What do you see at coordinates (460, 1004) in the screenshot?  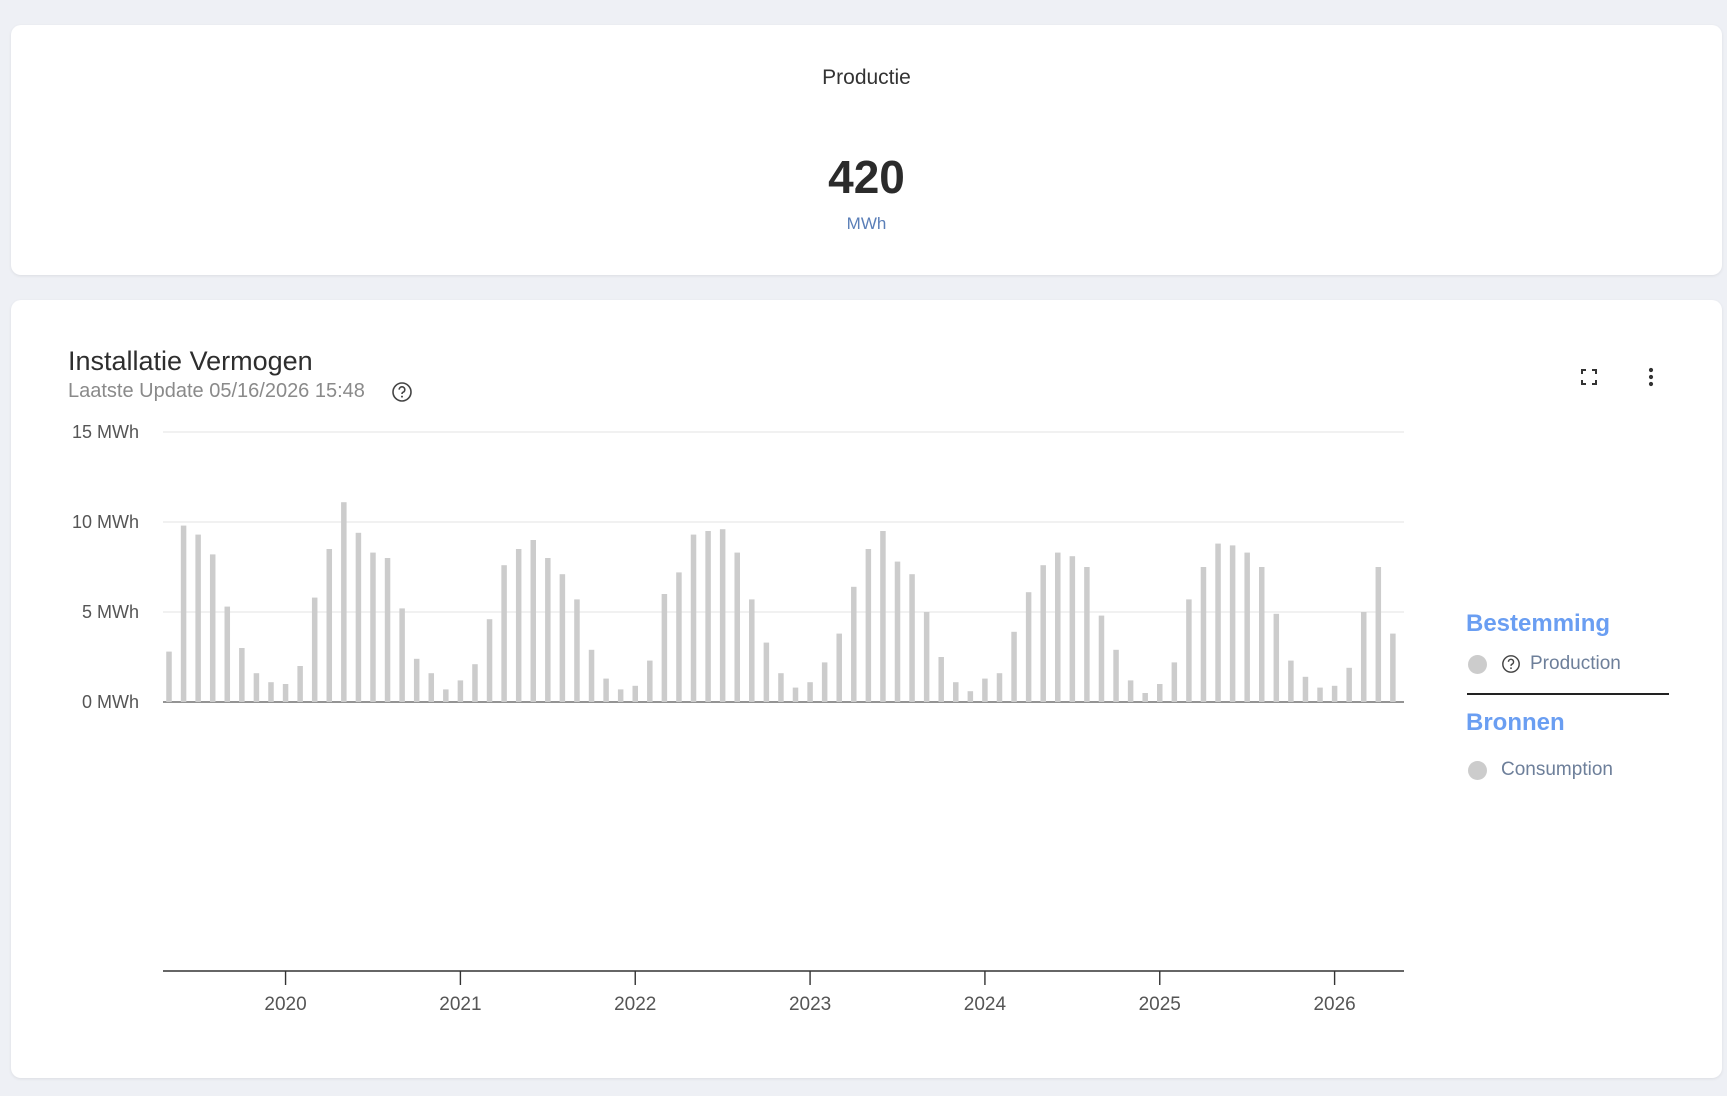 I see `x-tick-label: 2021` at bounding box center [460, 1004].